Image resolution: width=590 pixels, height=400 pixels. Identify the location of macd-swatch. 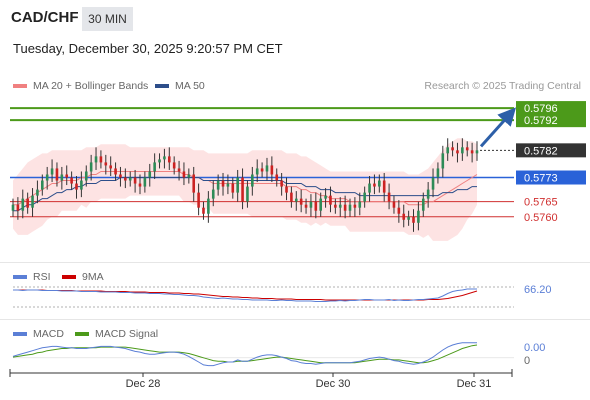
(20, 334).